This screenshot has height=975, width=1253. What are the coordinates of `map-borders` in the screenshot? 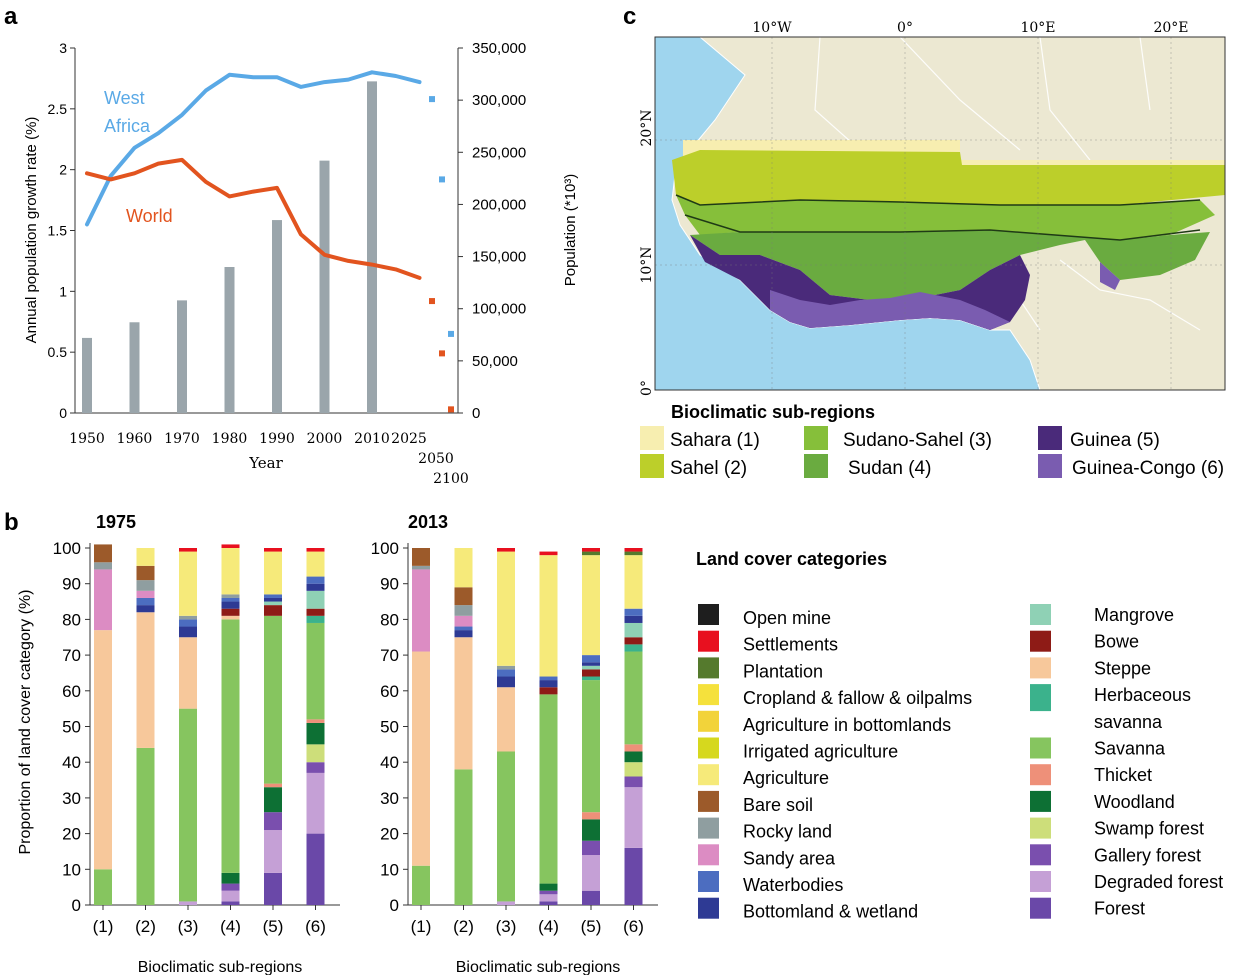 It's located at (1007, 184).